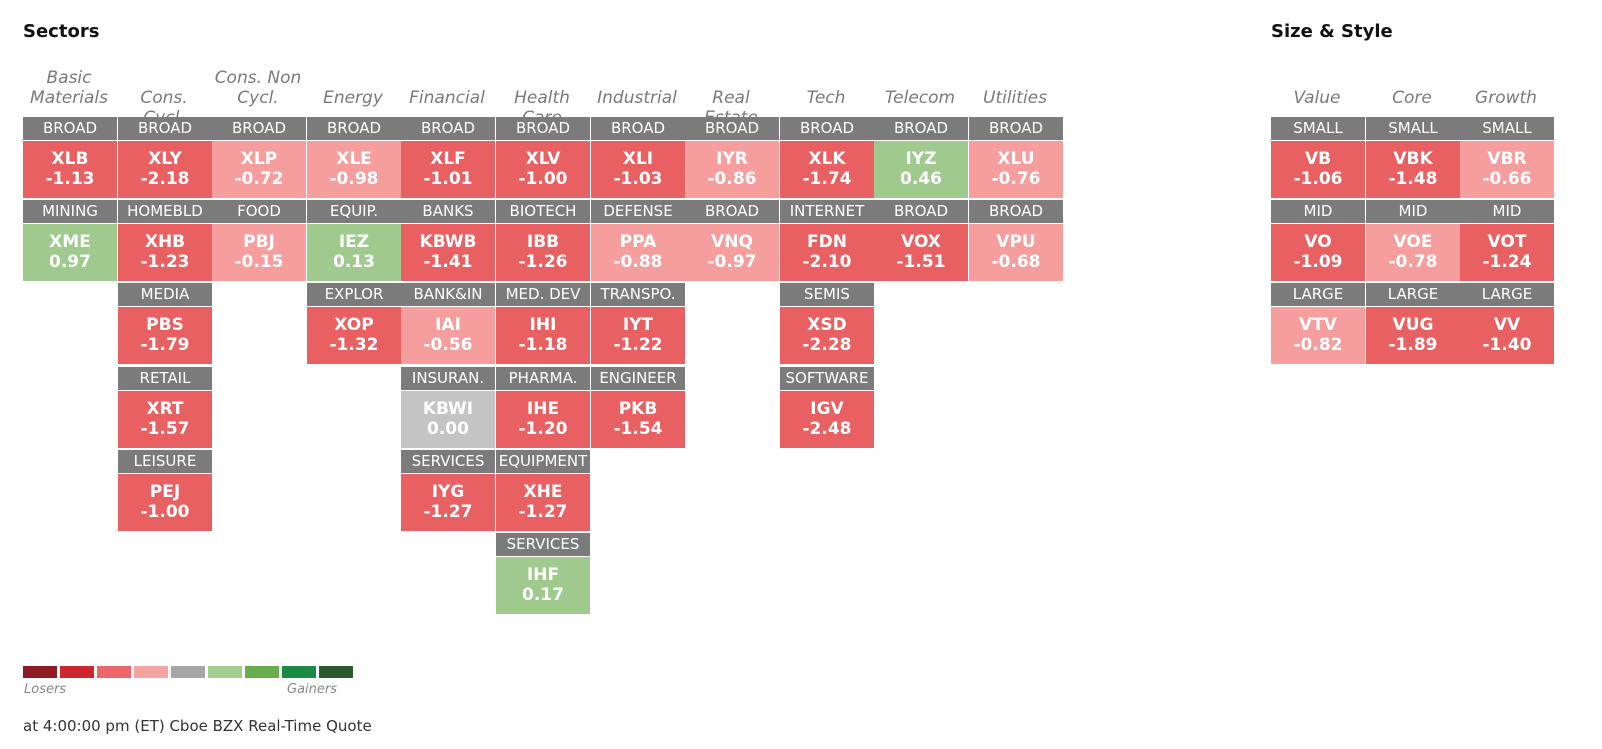  I want to click on etf-tile: LARGE VUG -1.89, so click(1413, 324).